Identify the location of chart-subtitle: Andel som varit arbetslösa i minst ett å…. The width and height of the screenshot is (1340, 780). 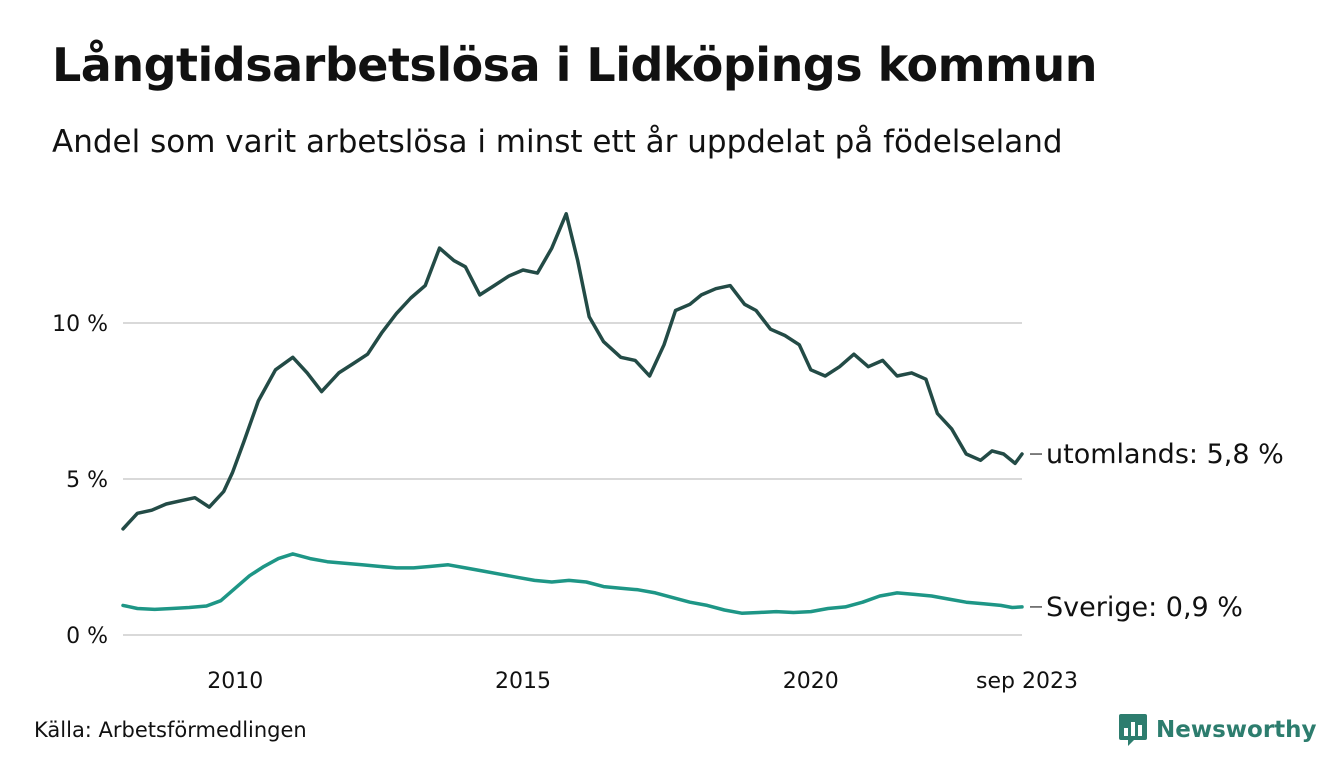
(557, 142).